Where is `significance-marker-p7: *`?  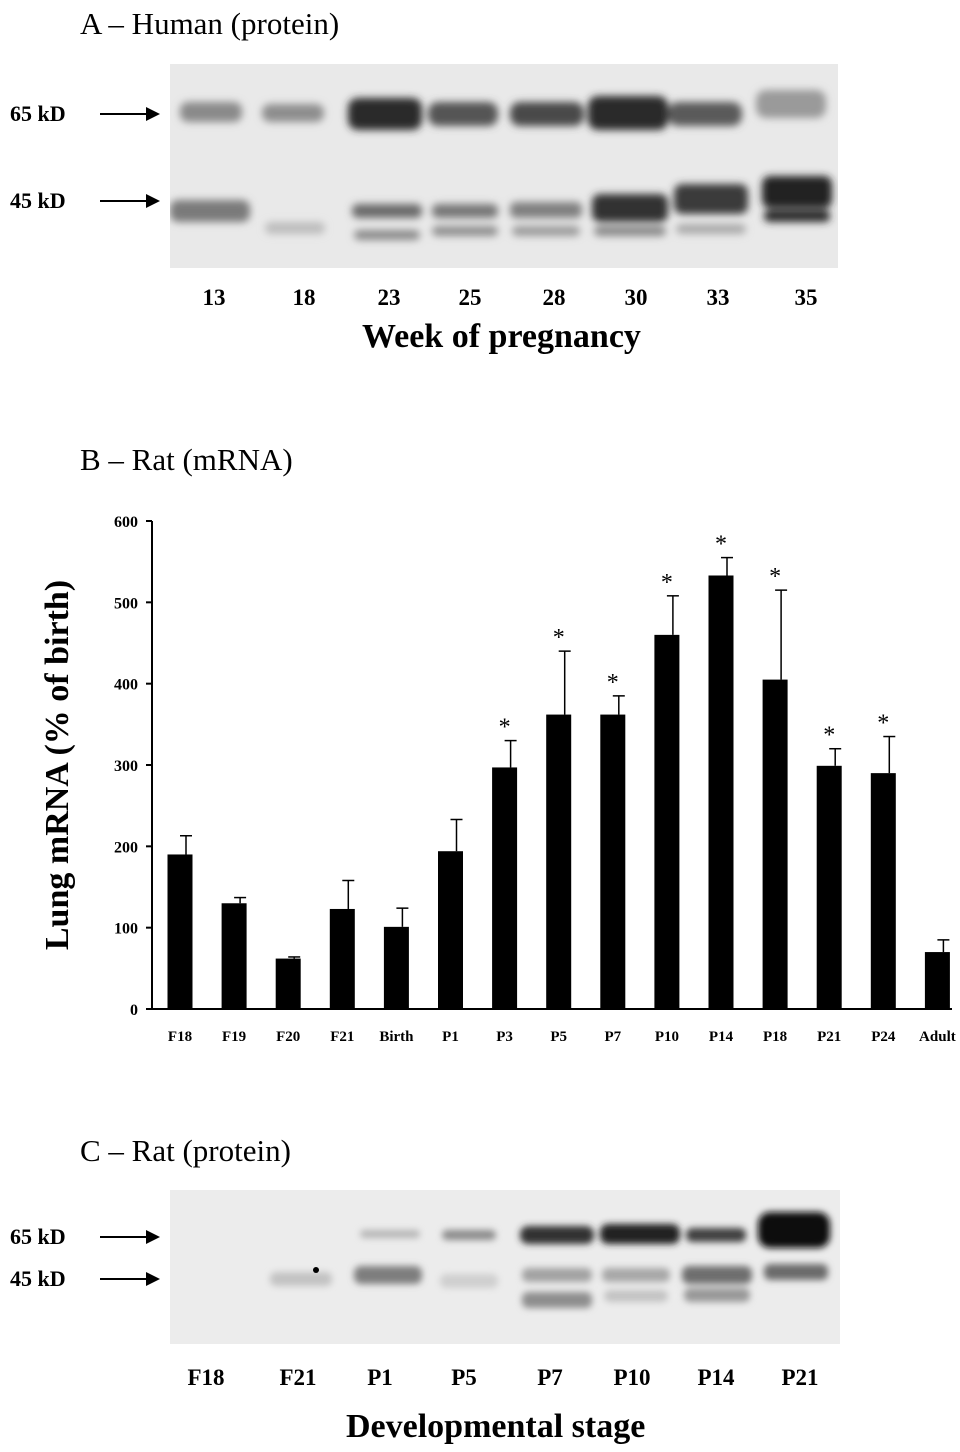
significance-marker-p7: * is located at coordinates (613, 683).